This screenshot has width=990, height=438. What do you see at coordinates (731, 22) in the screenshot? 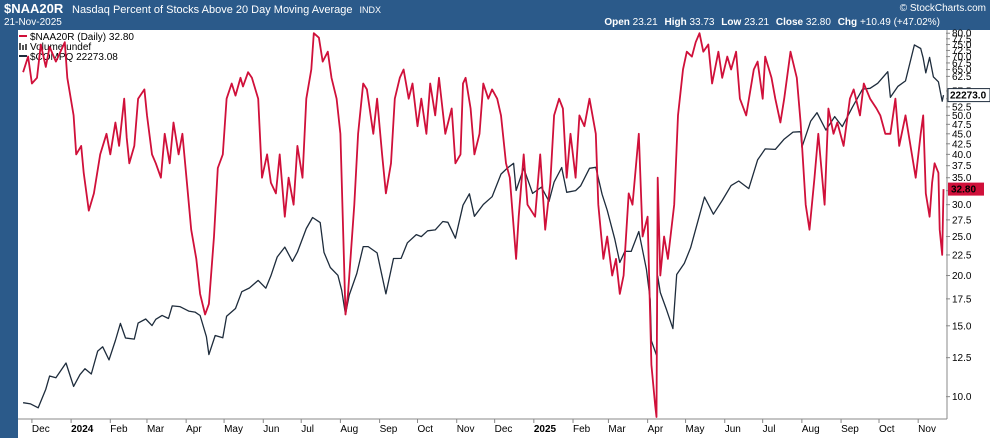
I see `low-label: Low` at bounding box center [731, 22].